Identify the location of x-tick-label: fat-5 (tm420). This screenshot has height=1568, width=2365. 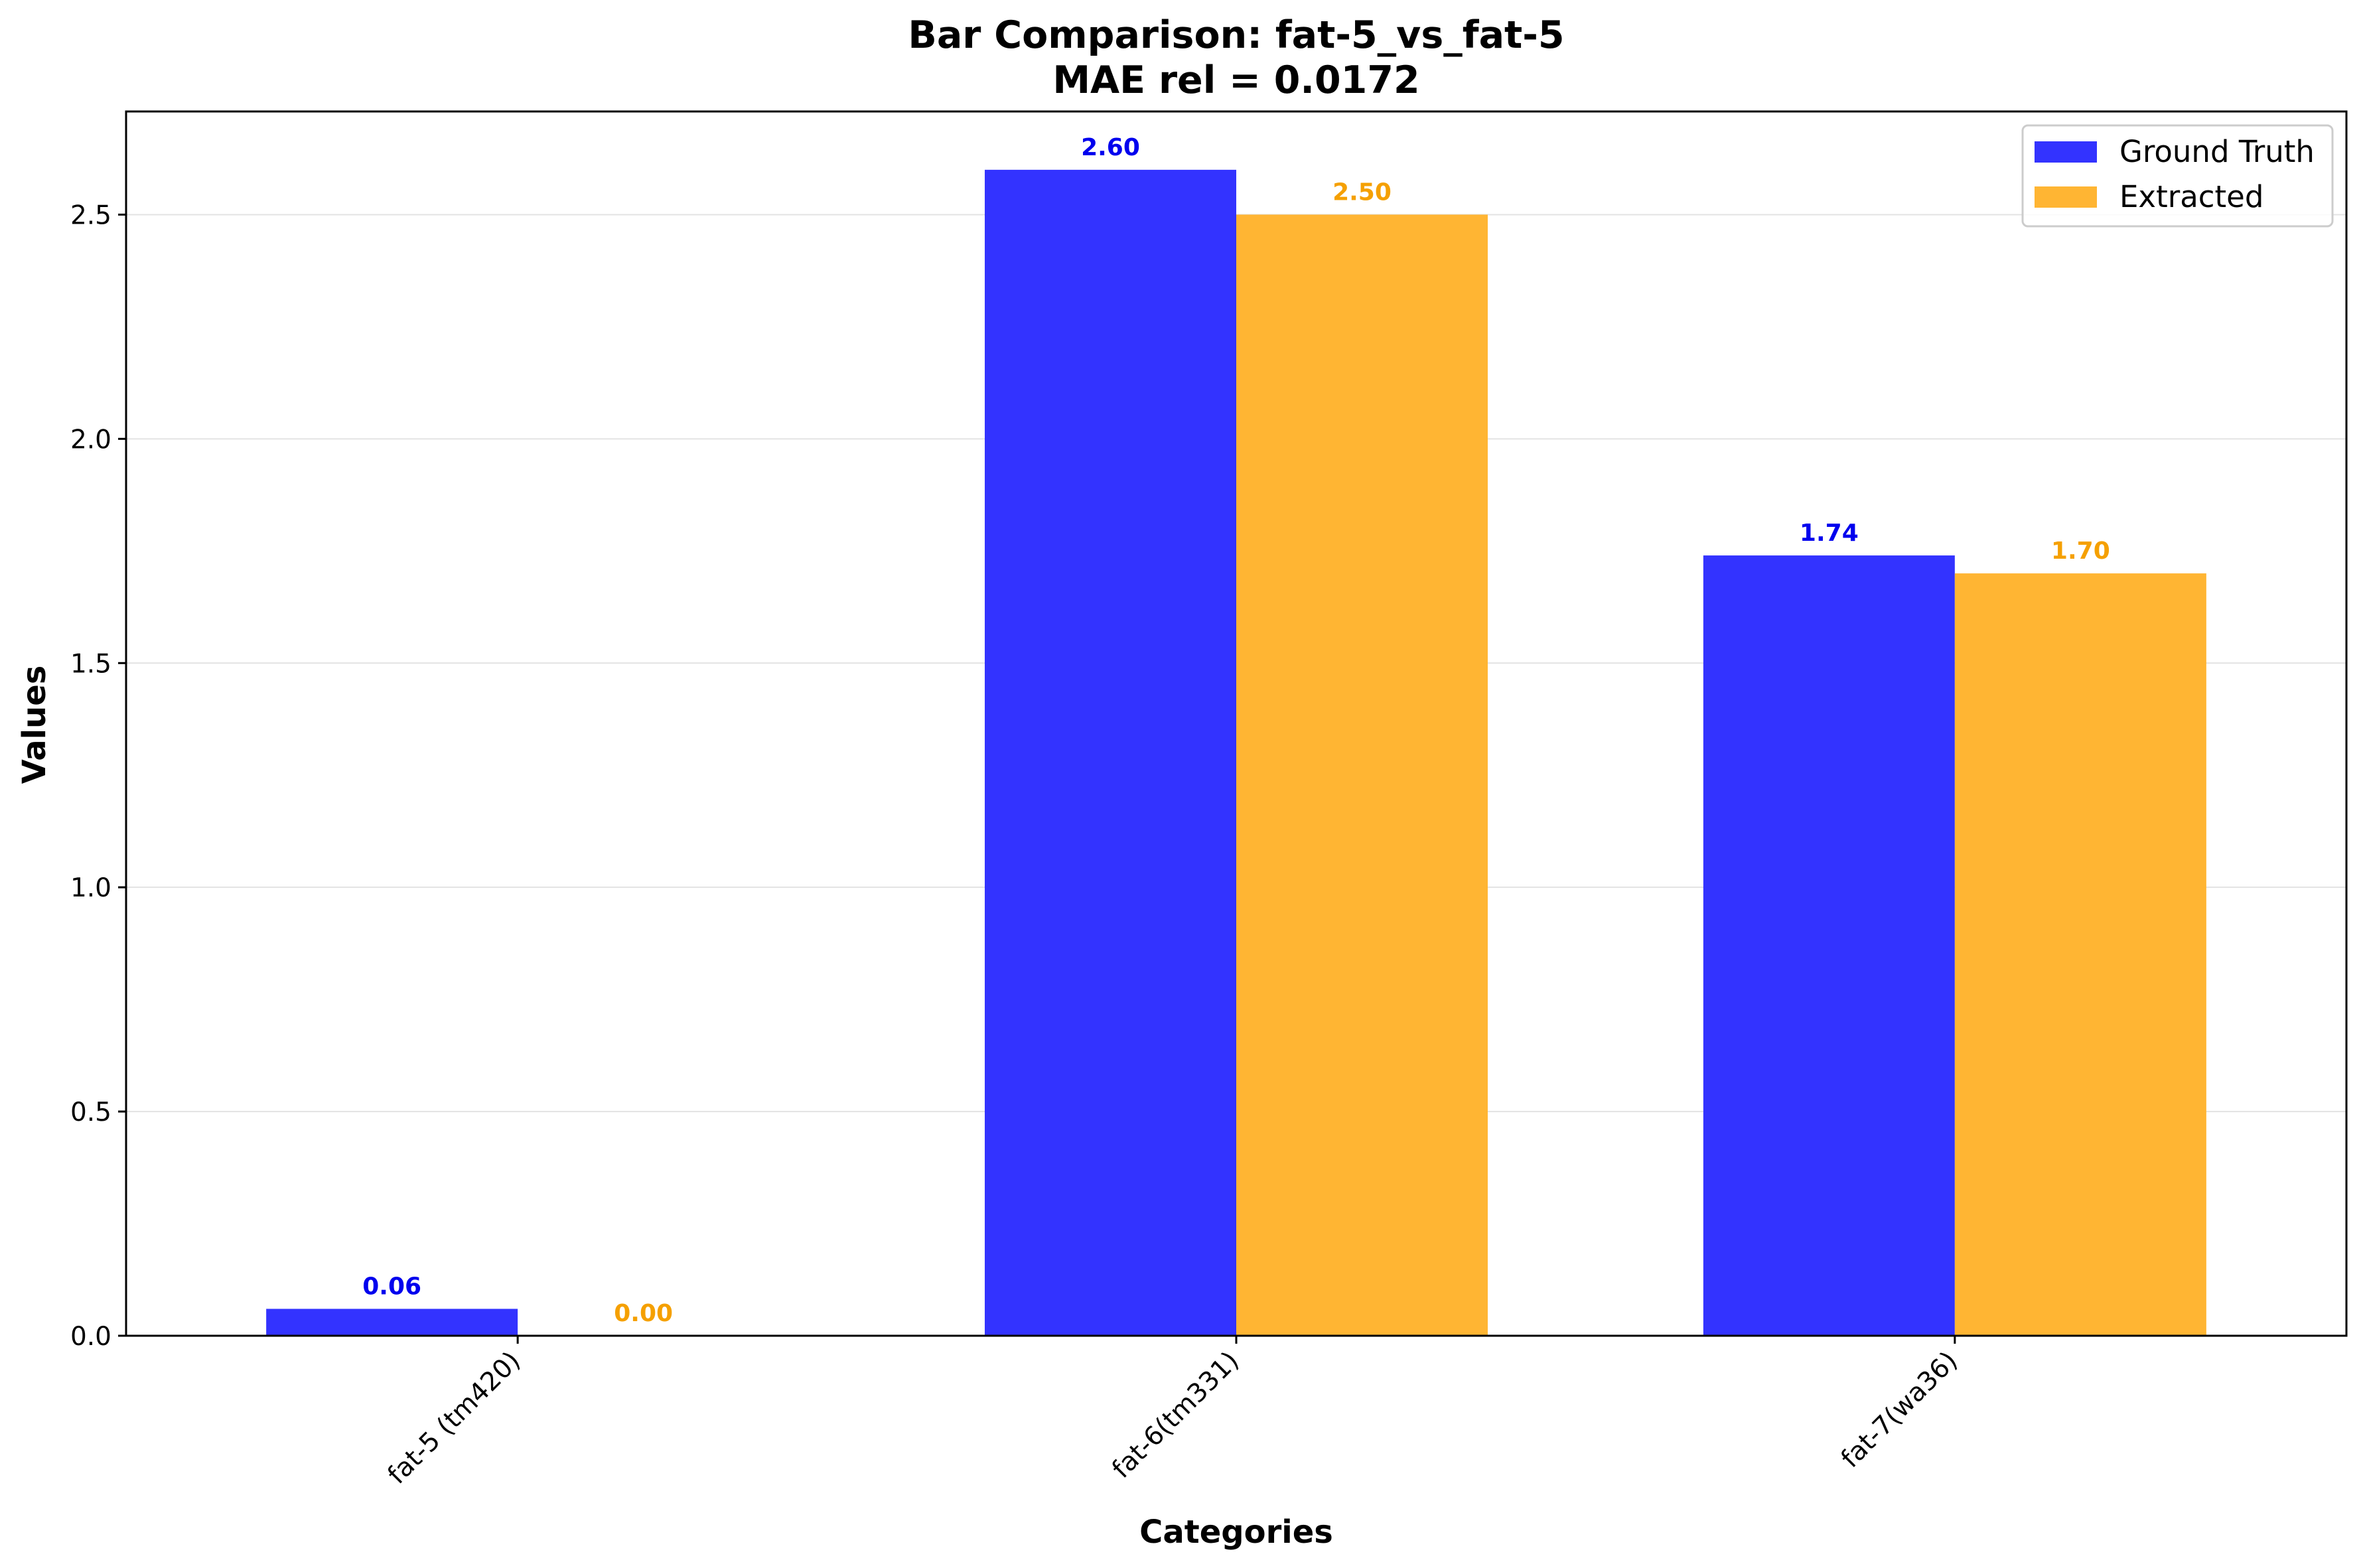
(454, 1418).